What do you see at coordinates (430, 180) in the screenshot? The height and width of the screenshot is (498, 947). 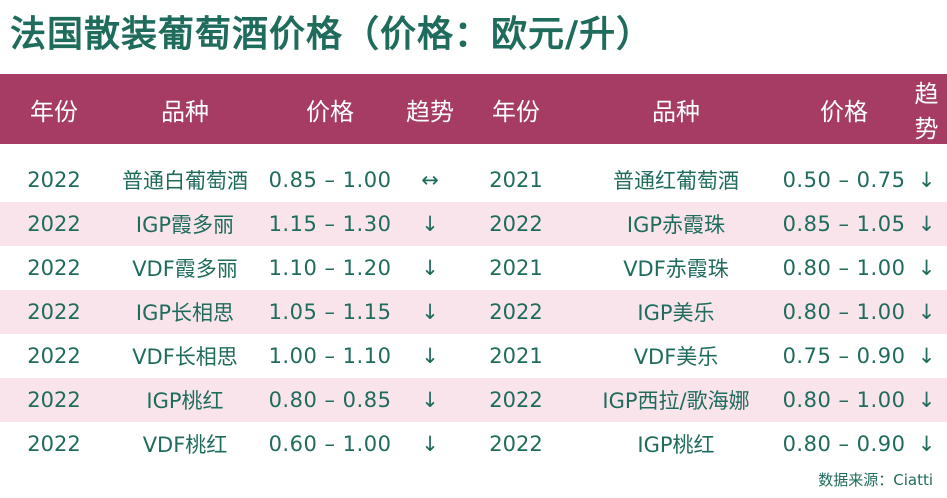 I see `trend-cell: ↔` at bounding box center [430, 180].